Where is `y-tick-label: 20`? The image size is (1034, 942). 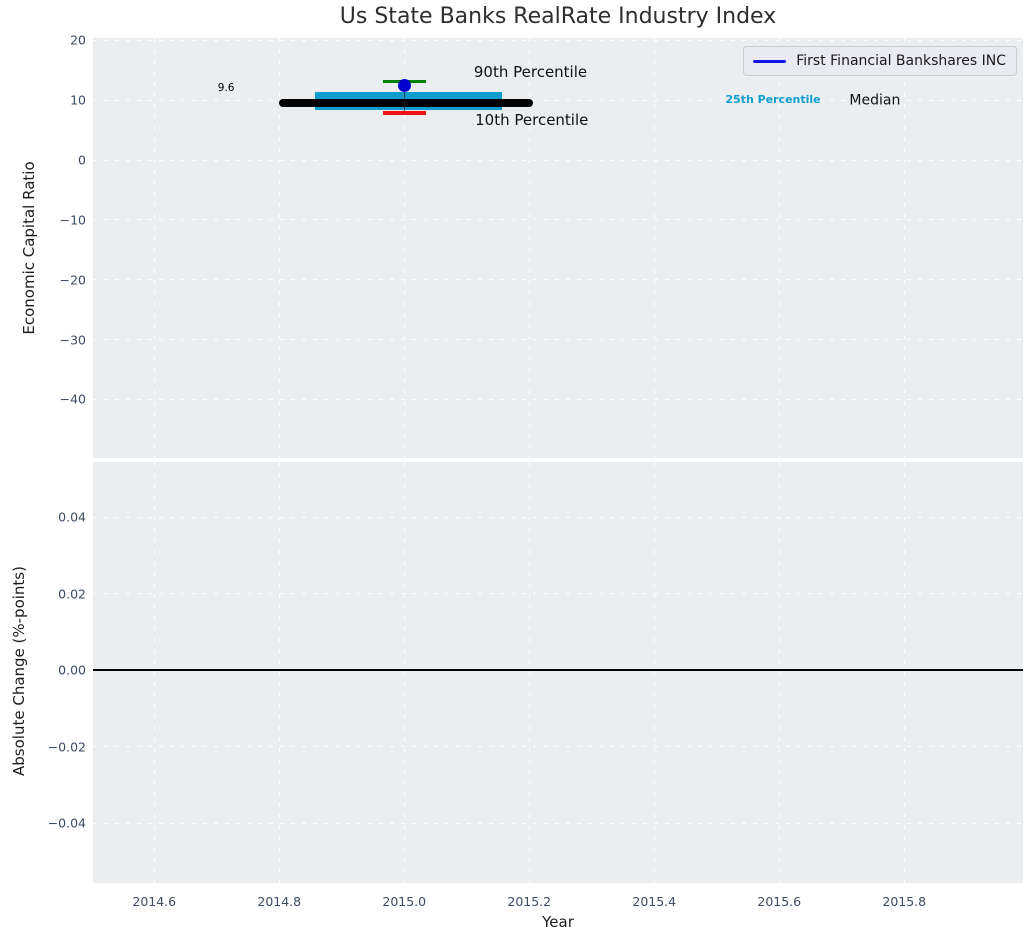
y-tick-label: 20 is located at coordinates (78, 40).